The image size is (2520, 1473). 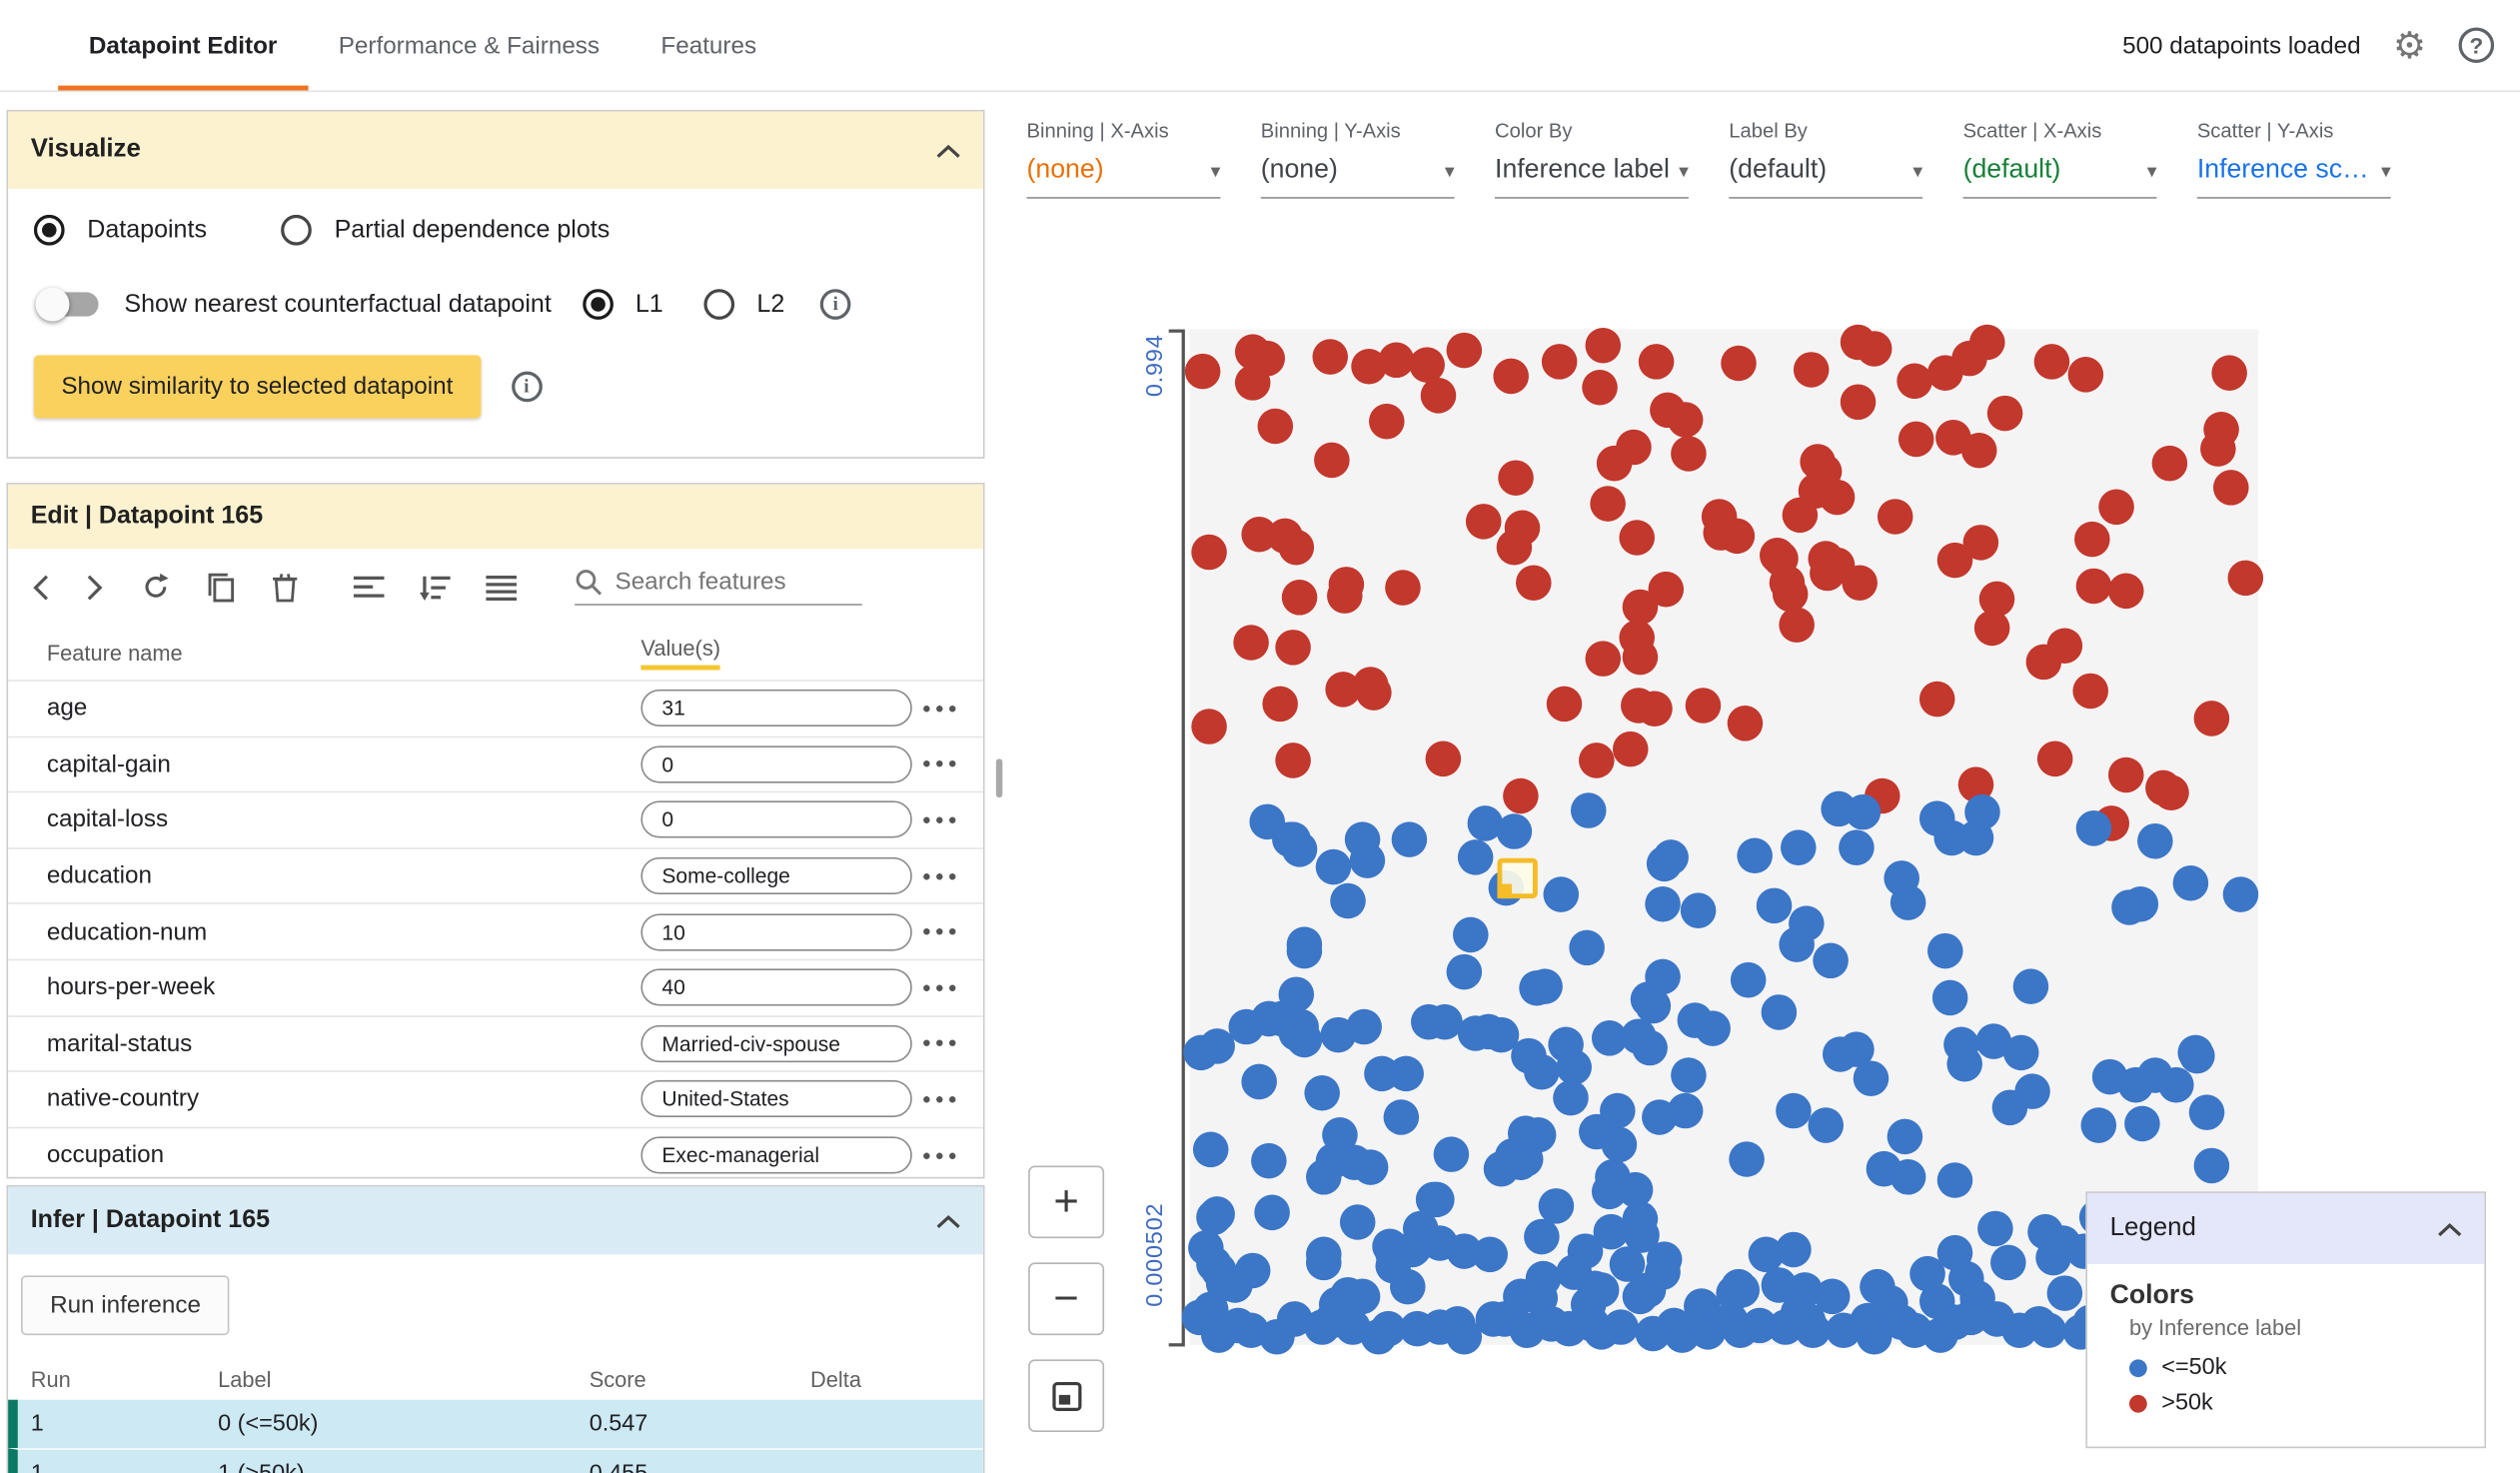 I want to click on info-icon: i, so click(x=835, y=304).